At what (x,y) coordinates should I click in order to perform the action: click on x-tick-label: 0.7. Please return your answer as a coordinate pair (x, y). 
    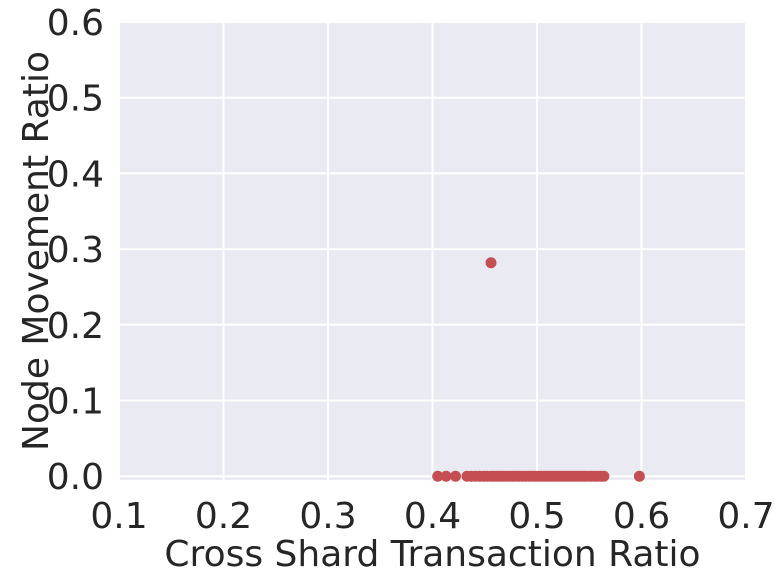
    Looking at the image, I should click on (745, 516).